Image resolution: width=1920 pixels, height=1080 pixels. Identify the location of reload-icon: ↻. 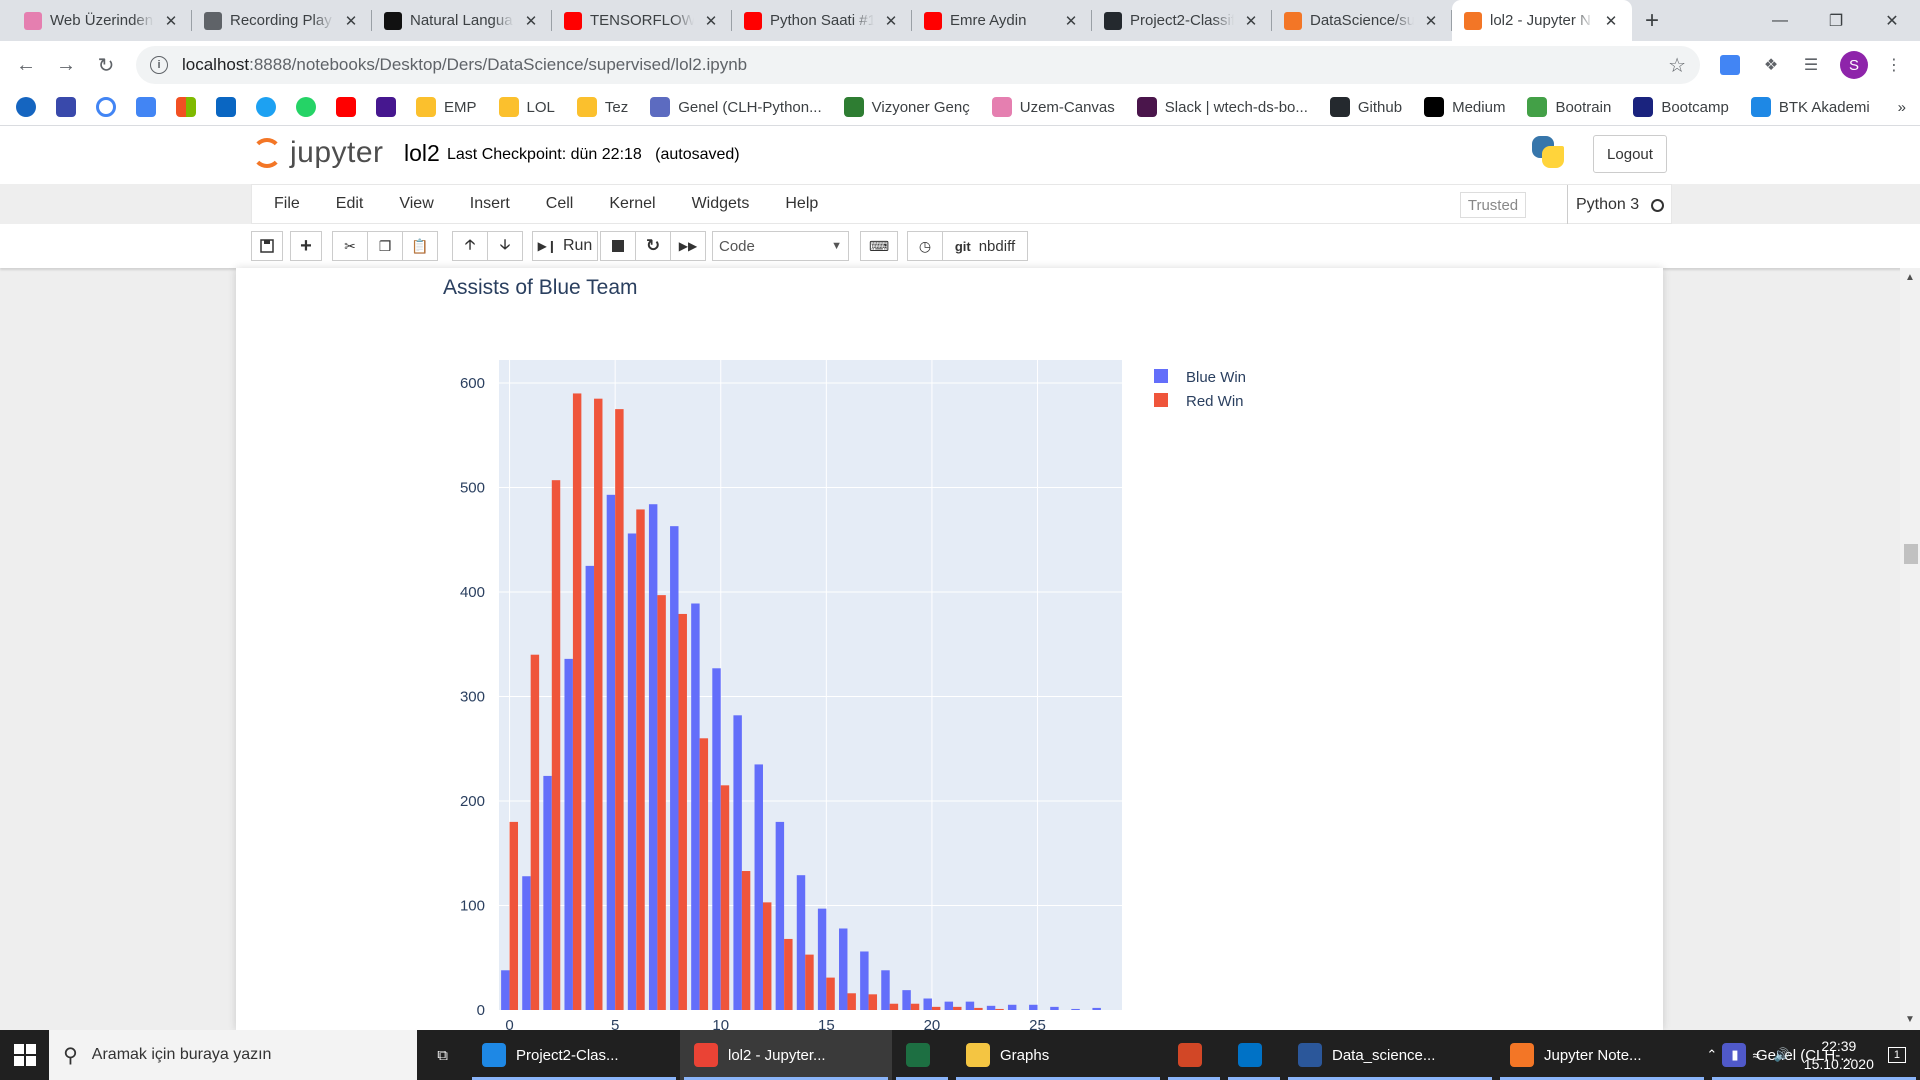
(106, 65).